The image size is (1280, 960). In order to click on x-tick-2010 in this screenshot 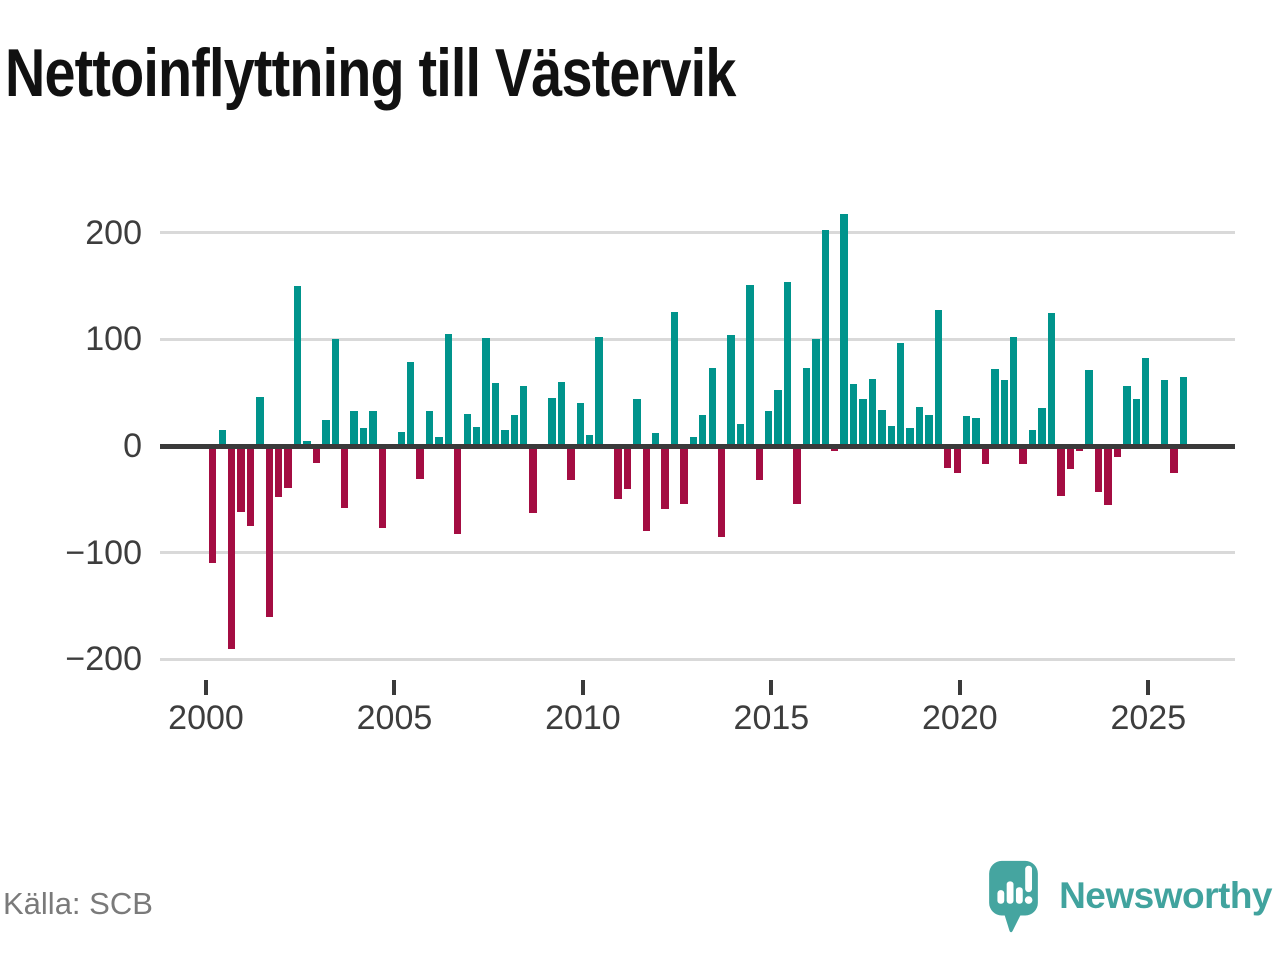, I will do `click(582, 687)`.